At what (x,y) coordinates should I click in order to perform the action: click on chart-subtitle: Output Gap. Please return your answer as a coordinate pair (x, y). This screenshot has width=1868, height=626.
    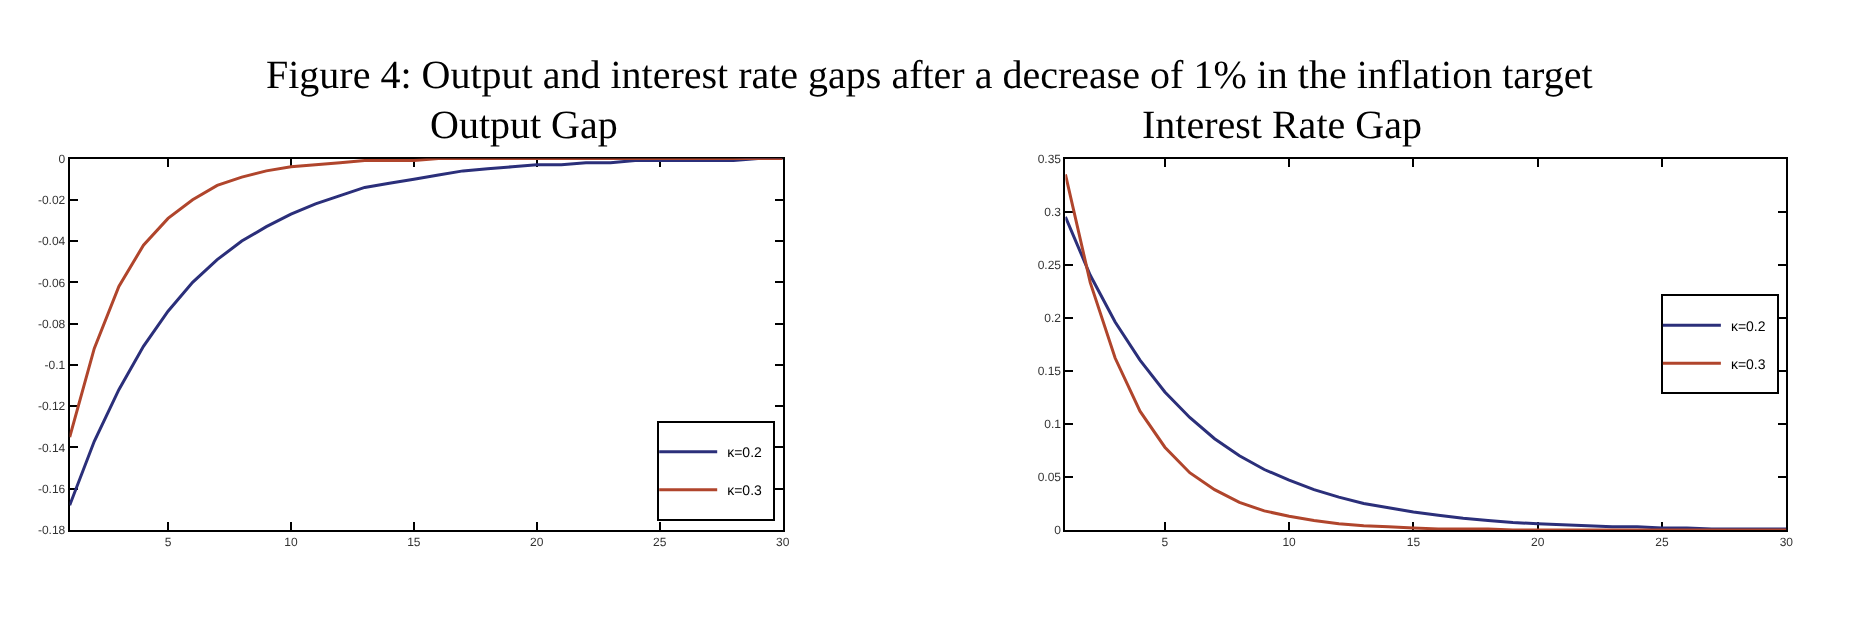
    Looking at the image, I should click on (524, 126).